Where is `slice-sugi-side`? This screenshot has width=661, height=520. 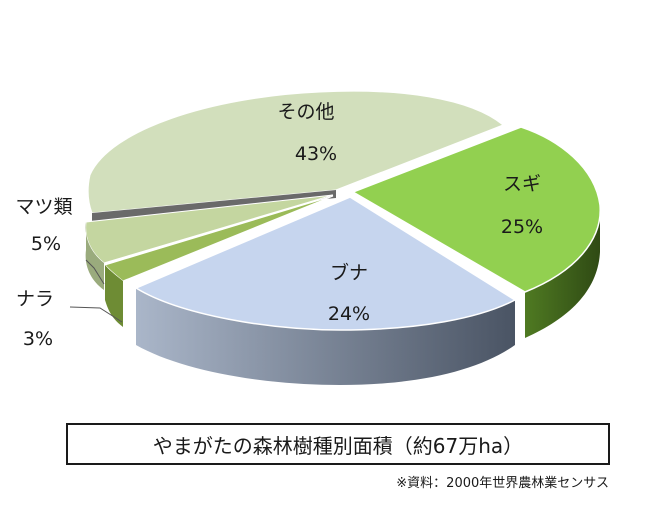 slice-sugi-side is located at coordinates (562, 274).